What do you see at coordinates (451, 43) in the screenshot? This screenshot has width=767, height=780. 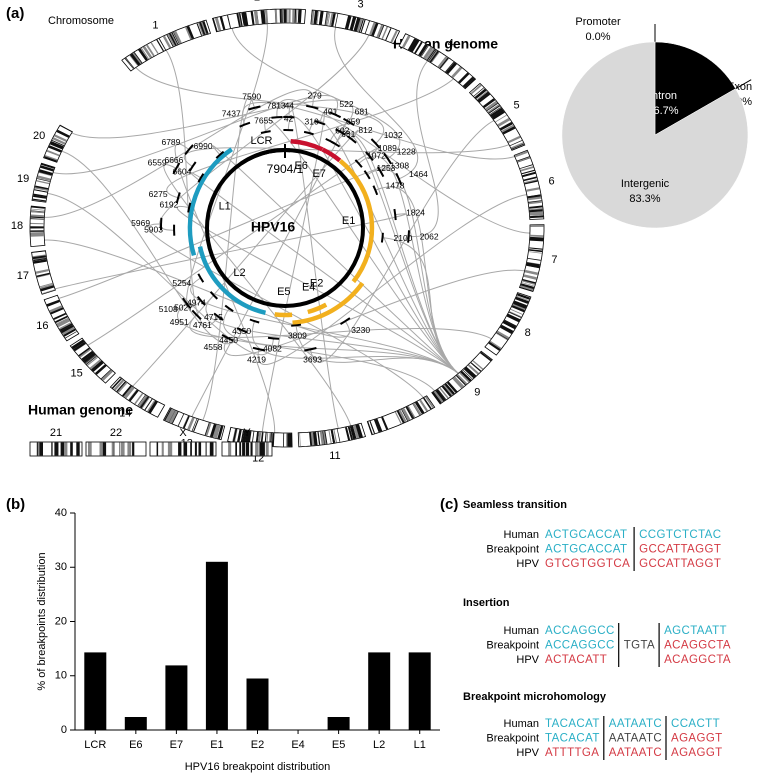 I see `chromosome-label: 4` at bounding box center [451, 43].